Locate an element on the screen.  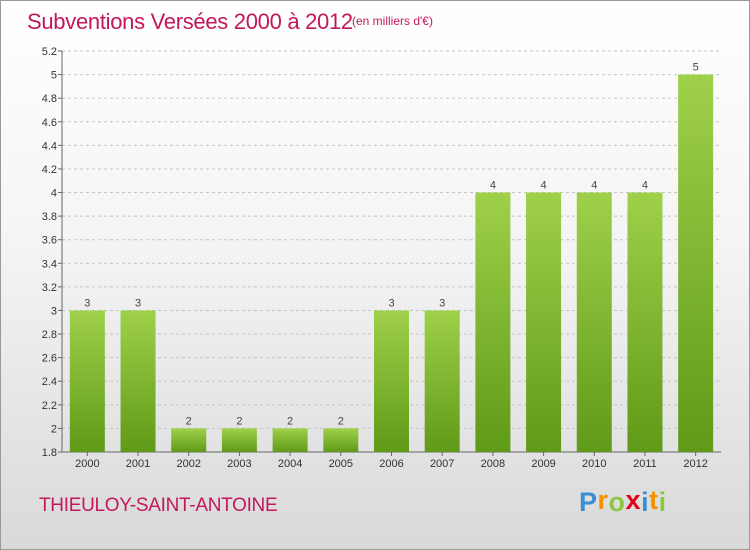
x-tick-label: 2012 is located at coordinates (695, 464).